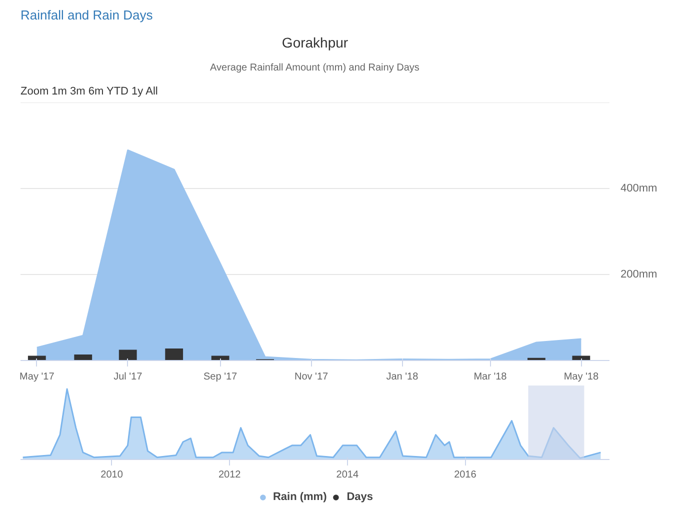 This screenshot has height=517, width=681. What do you see at coordinates (581, 377) in the screenshot?
I see `x-tick-label: May '18` at bounding box center [581, 377].